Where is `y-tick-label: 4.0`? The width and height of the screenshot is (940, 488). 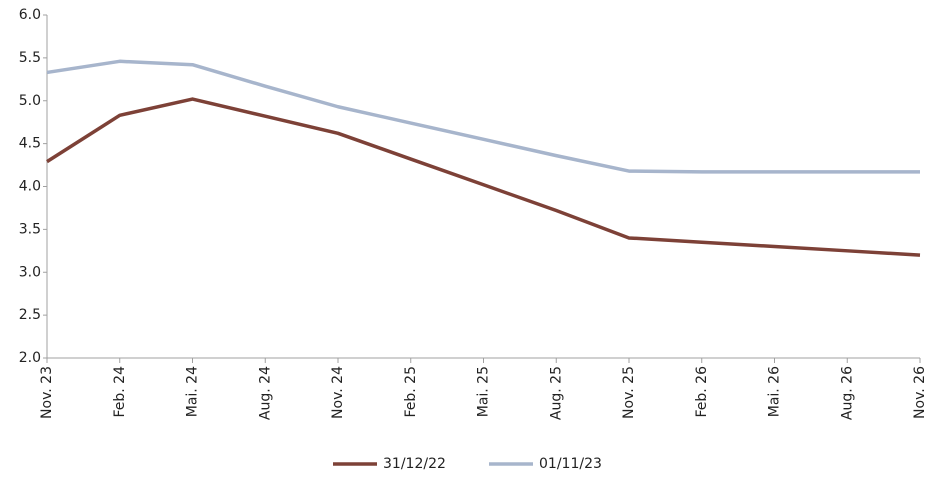
y-tick-label: 4.0 is located at coordinates (30, 187).